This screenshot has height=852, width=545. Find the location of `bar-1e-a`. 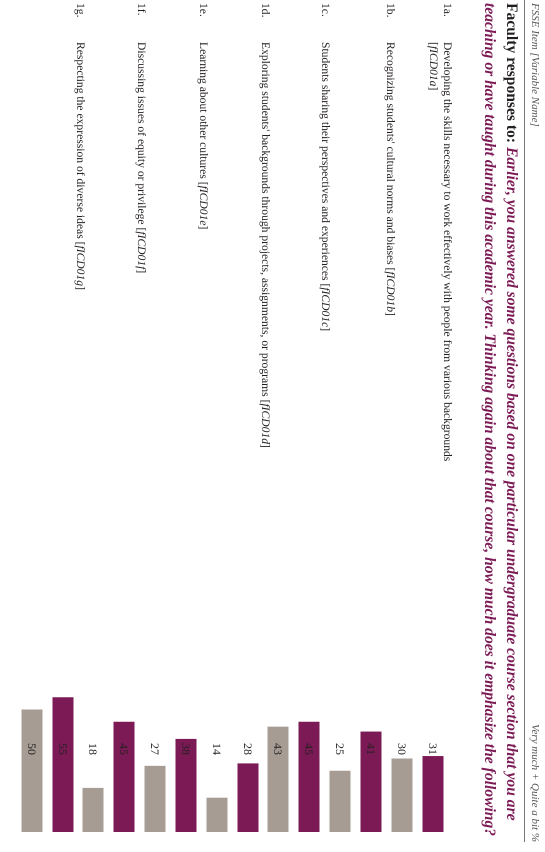

bar-1e-a is located at coordinates (186, 785).